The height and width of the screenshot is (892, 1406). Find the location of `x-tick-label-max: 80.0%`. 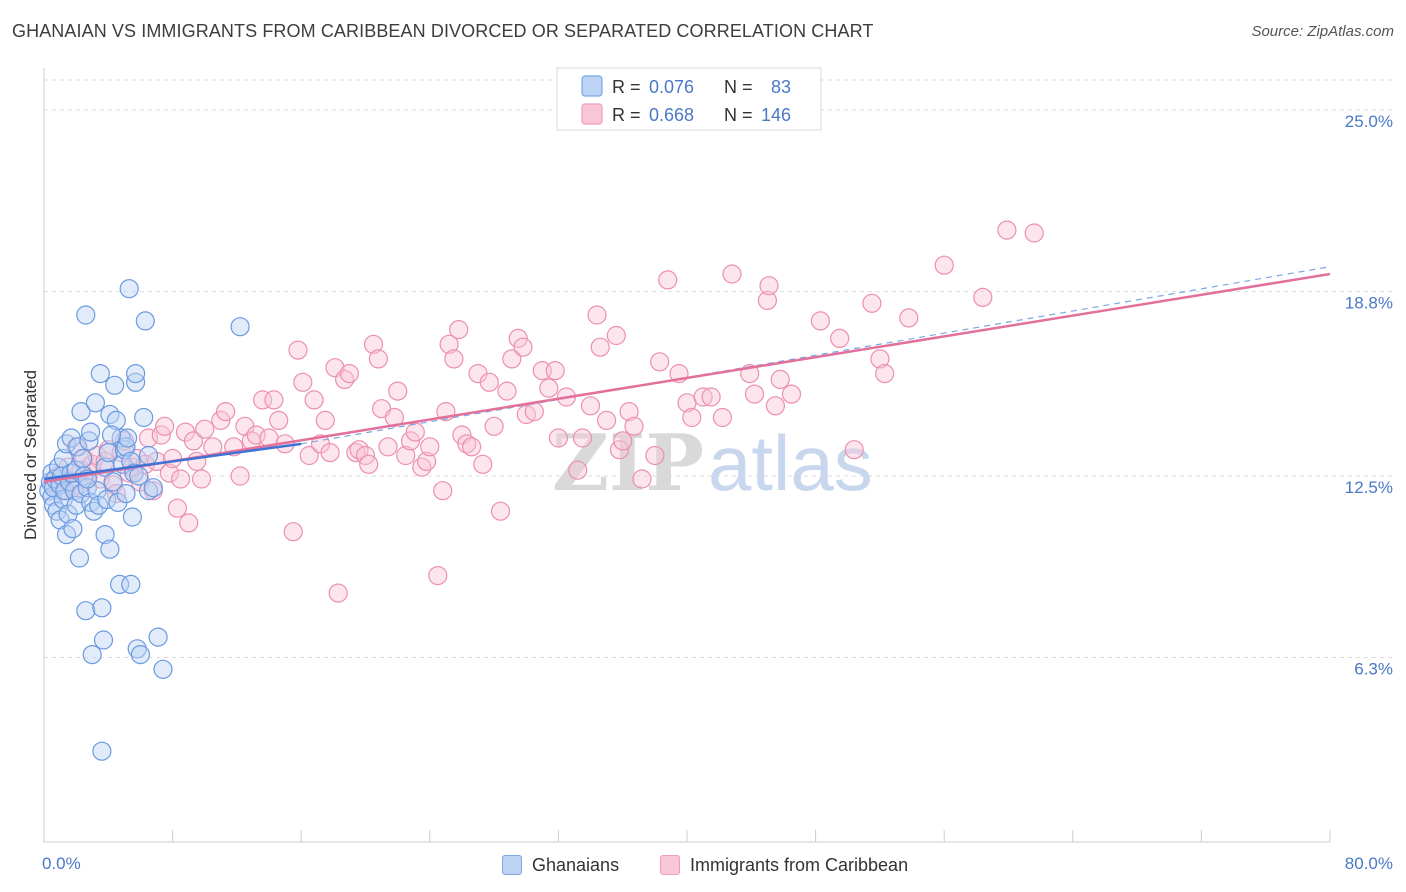

x-tick-label-max: 80.0% is located at coordinates (1369, 863).